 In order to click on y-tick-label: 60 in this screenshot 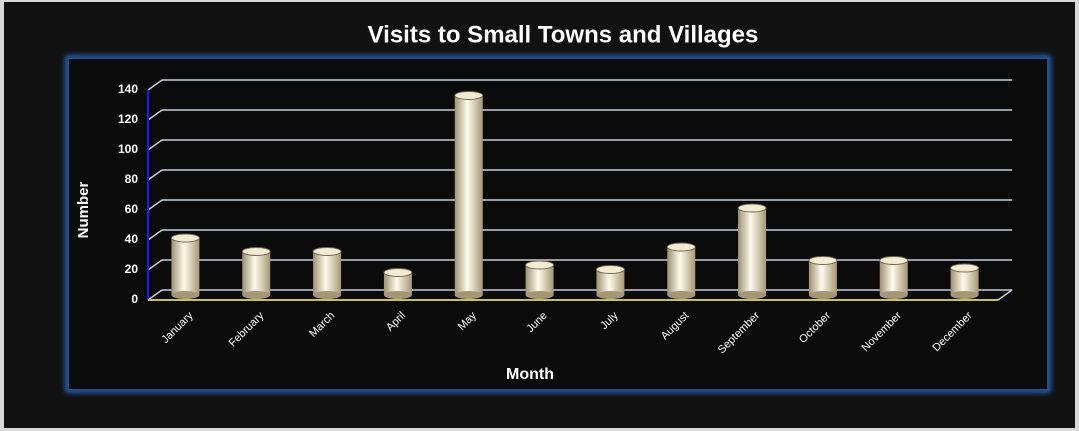, I will do `click(132, 209)`.